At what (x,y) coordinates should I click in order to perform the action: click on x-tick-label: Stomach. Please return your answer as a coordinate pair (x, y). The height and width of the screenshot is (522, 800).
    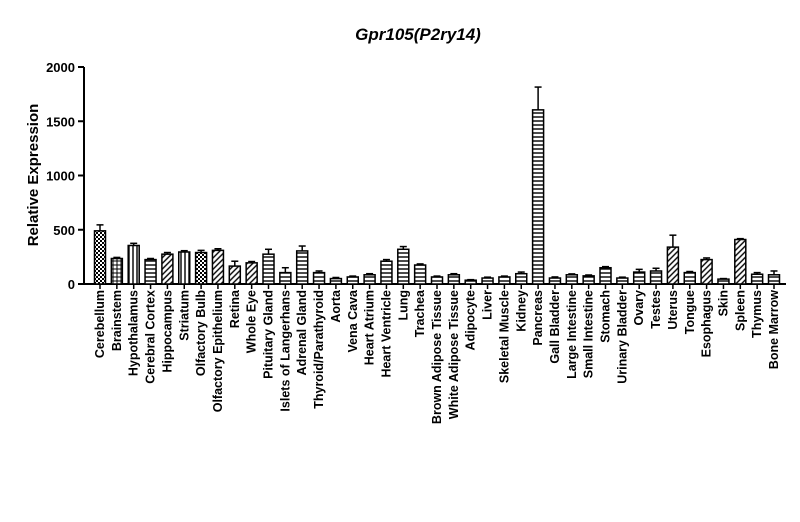
    Looking at the image, I should click on (606, 316).